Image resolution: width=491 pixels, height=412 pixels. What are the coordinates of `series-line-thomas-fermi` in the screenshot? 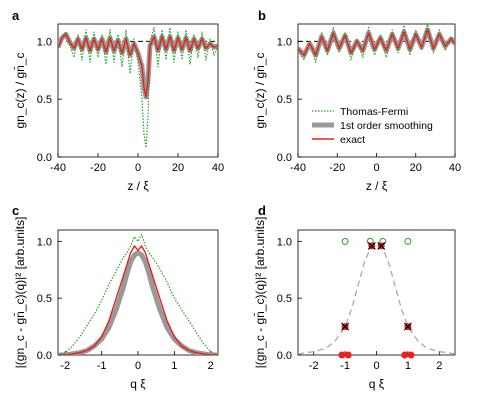 It's located at (138, 87).